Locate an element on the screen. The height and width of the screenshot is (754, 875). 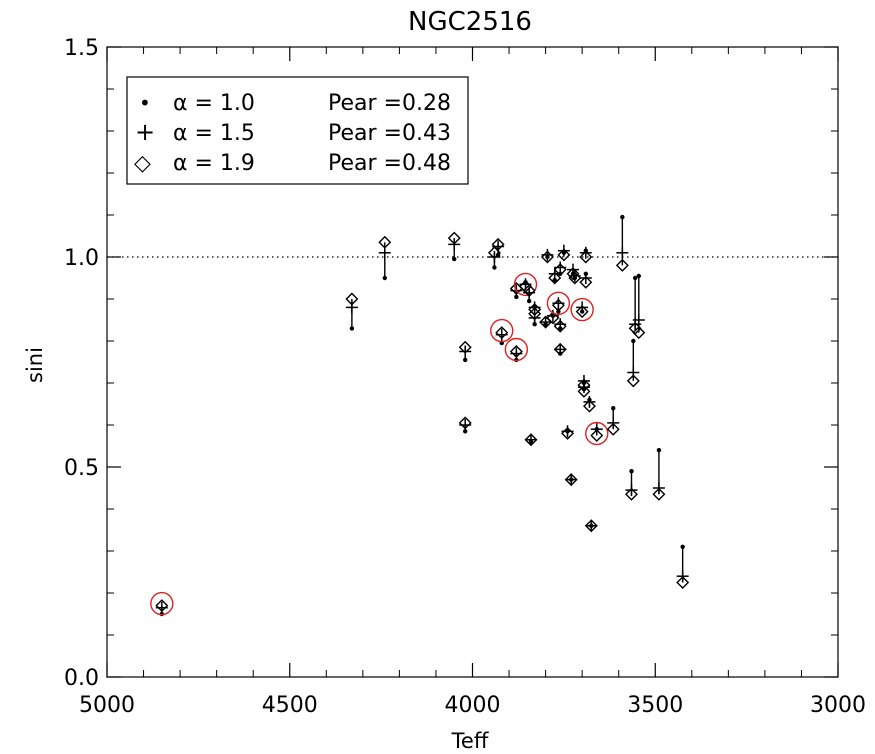
legend-alpha-label: α = 1.0 is located at coordinates (214, 103).